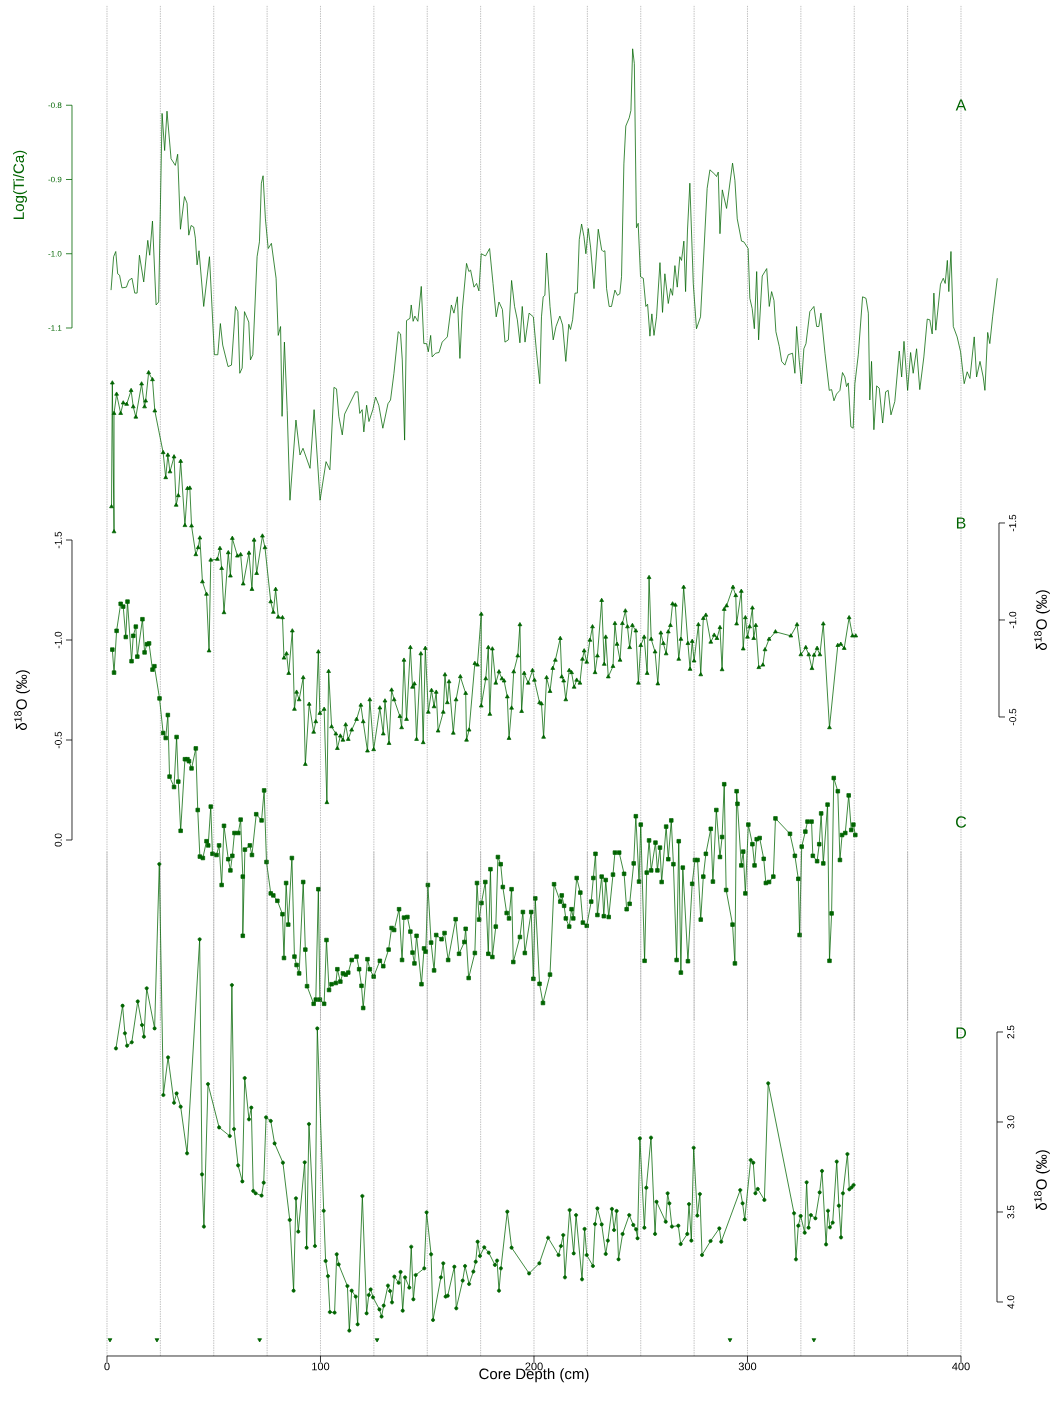  What do you see at coordinates (1011, 1302) in the screenshot?
I see `y-tick-label: 4.0` at bounding box center [1011, 1302].